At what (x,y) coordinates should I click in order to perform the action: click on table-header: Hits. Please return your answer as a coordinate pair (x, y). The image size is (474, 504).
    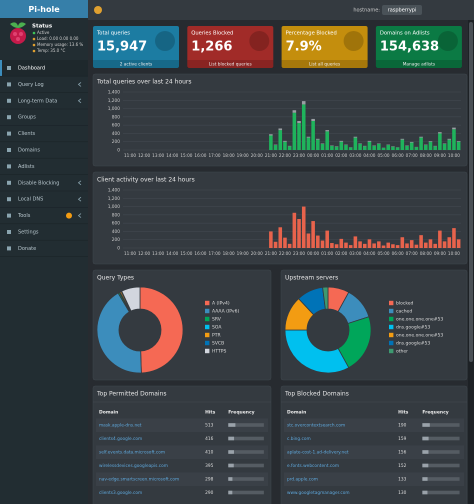
    Looking at the image, I should click on (210, 413).